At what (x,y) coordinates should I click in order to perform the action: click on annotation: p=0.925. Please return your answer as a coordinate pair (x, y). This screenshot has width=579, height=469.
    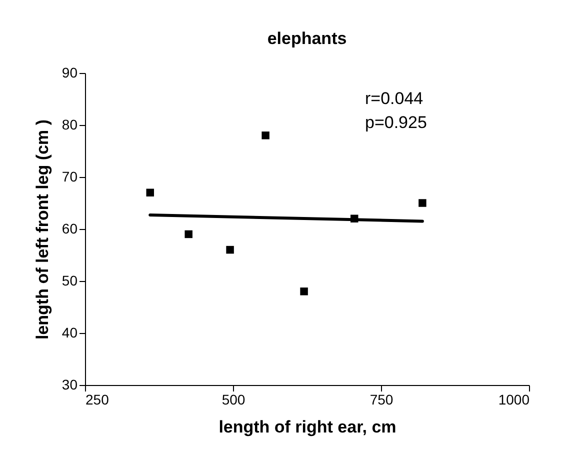
    Looking at the image, I should click on (396, 122).